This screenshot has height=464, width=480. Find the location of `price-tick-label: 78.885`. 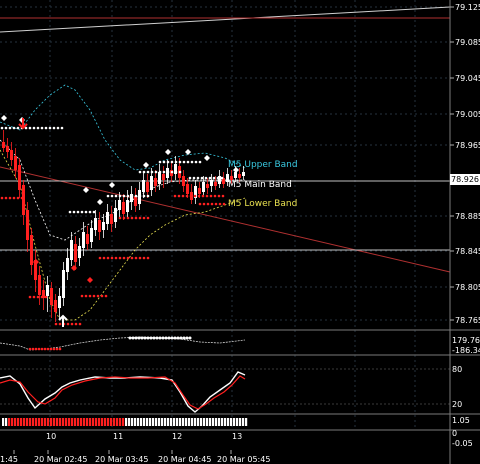

price-tick-label: 78.885 is located at coordinates (467, 216).